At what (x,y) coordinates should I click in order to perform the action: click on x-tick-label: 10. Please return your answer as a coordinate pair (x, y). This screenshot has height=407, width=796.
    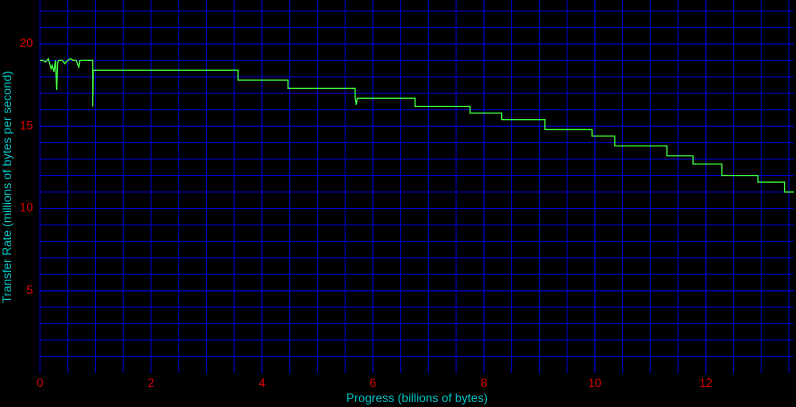
    Looking at the image, I should click on (595, 383).